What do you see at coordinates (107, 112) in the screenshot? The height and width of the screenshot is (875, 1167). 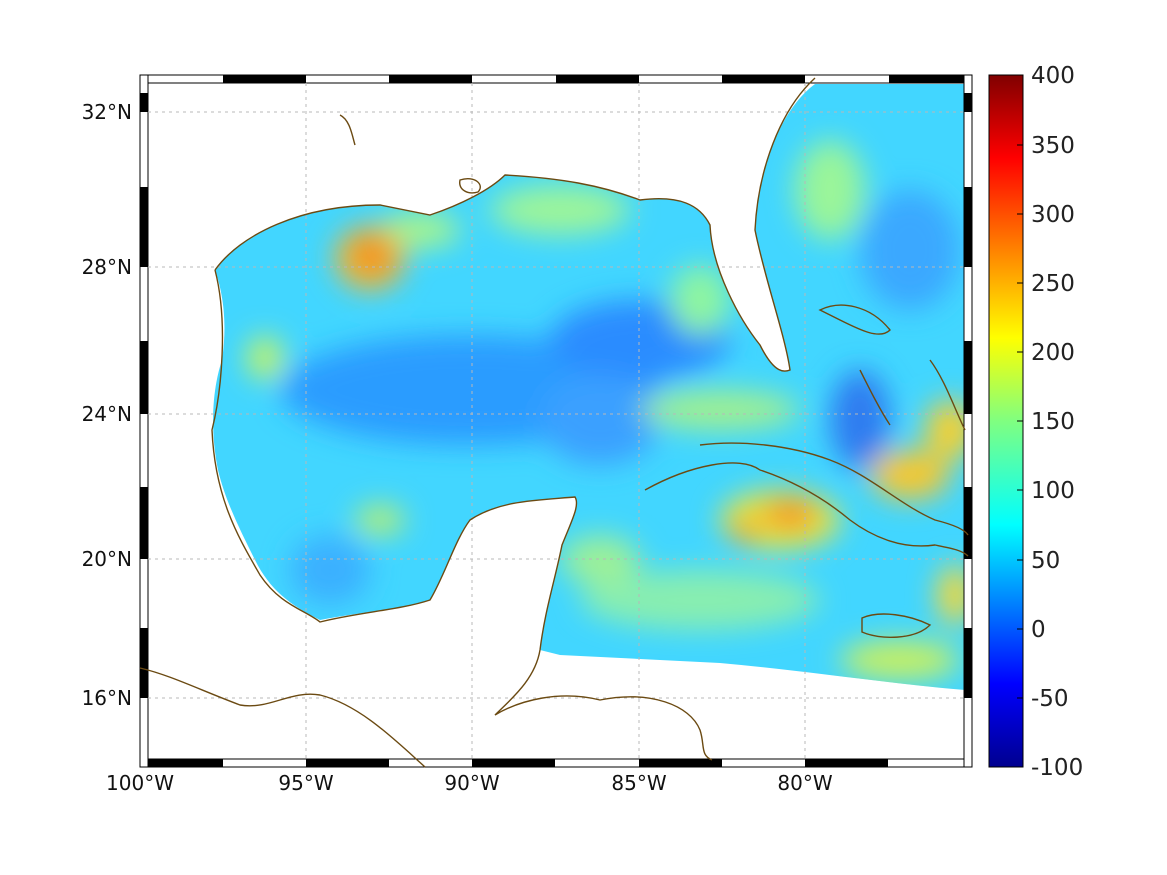 I see `y-tick-label: 32°N` at bounding box center [107, 112].